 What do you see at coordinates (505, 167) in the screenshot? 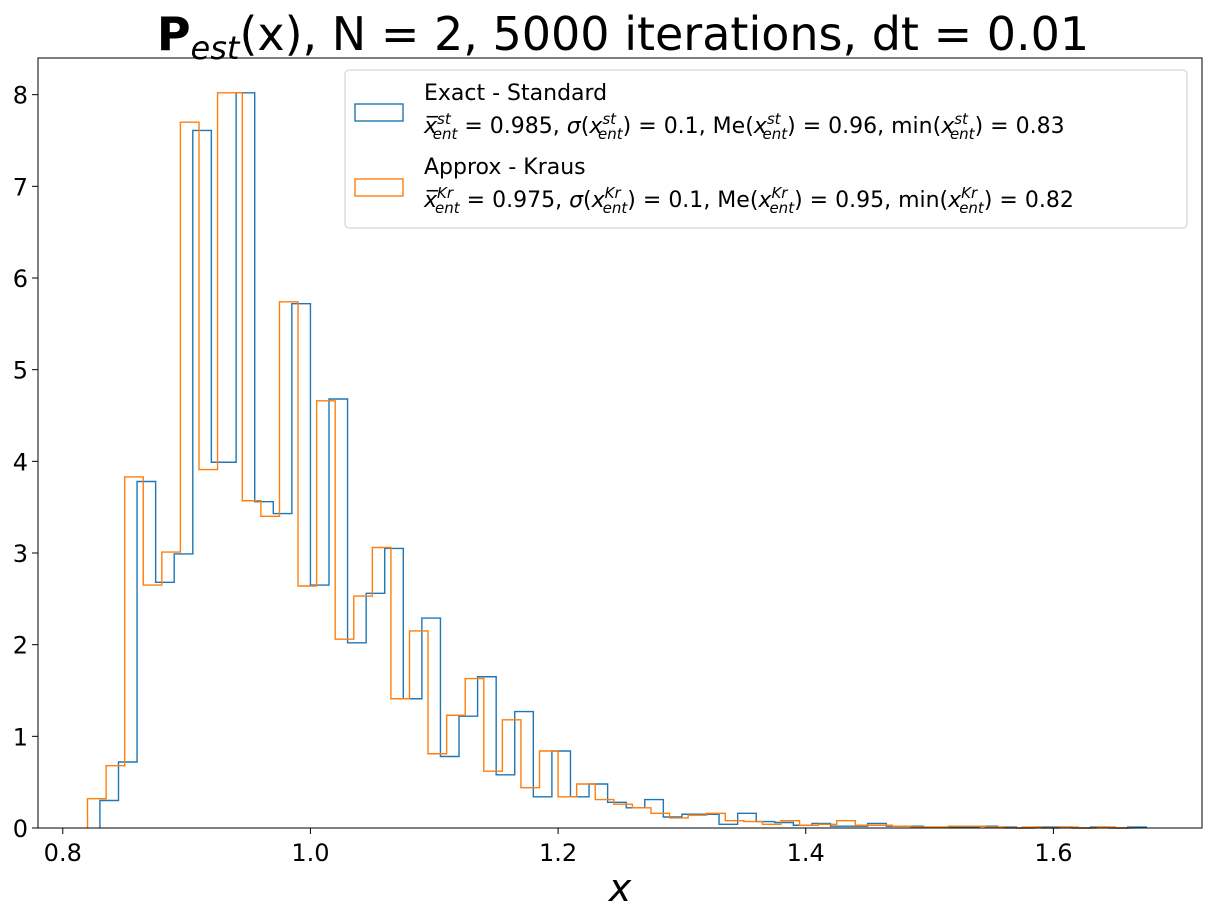
I see `legend-label-kraus: Approx - Kraus` at bounding box center [505, 167].